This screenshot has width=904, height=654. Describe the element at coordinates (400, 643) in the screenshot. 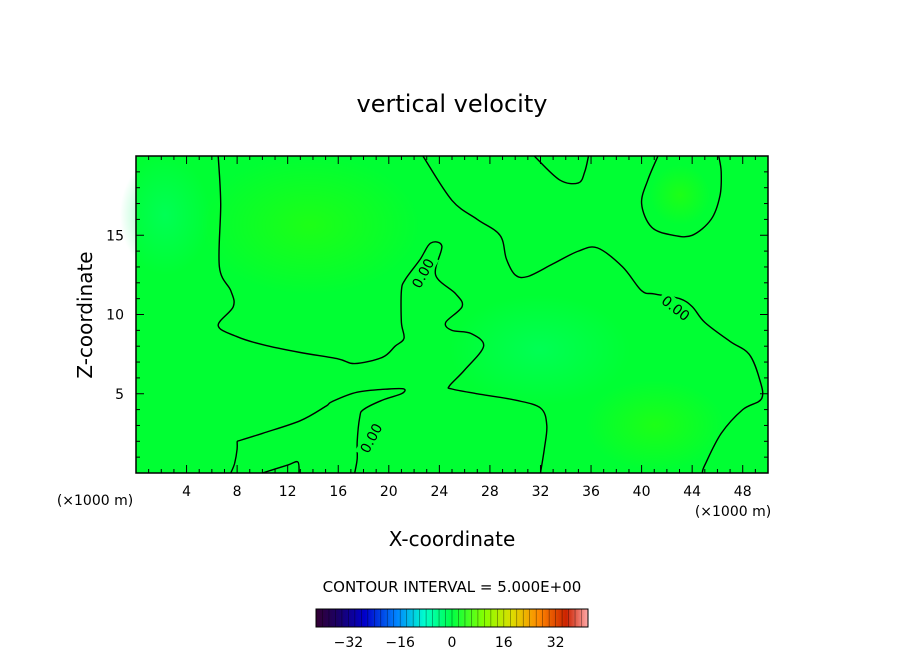

I see `colorbar-tick-label: −16` at that location.